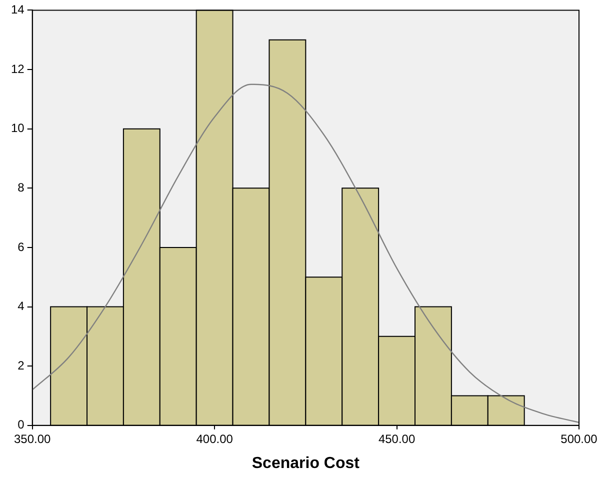 The height and width of the screenshot is (481, 603). Describe the element at coordinates (397, 439) in the screenshot. I see `x-tick-label: 450.00` at that location.